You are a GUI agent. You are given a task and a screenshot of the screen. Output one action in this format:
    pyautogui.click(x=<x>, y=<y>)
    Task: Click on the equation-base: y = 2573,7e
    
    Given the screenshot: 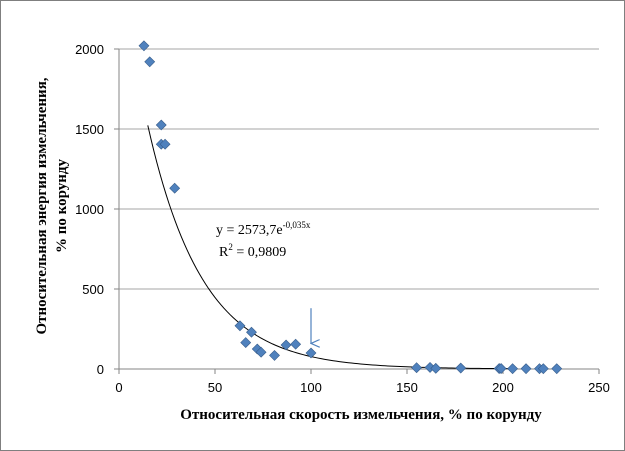 What is the action you would take?
    pyautogui.click(x=249, y=230)
    